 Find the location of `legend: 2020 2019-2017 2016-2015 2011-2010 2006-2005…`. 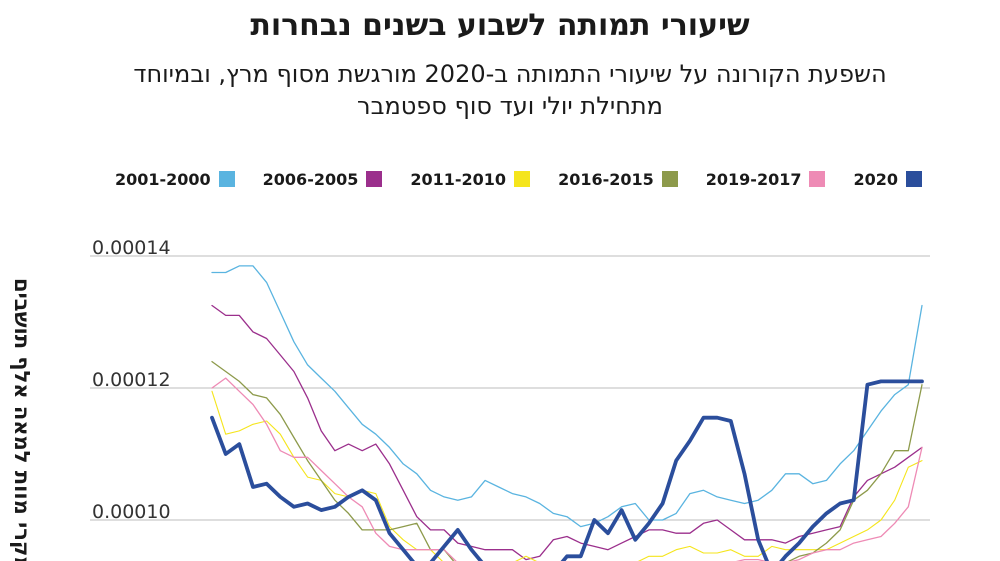

legend: 2020 2019-2017 2016-2015 2011-2010 2006-2005… is located at coordinates (518, 179).